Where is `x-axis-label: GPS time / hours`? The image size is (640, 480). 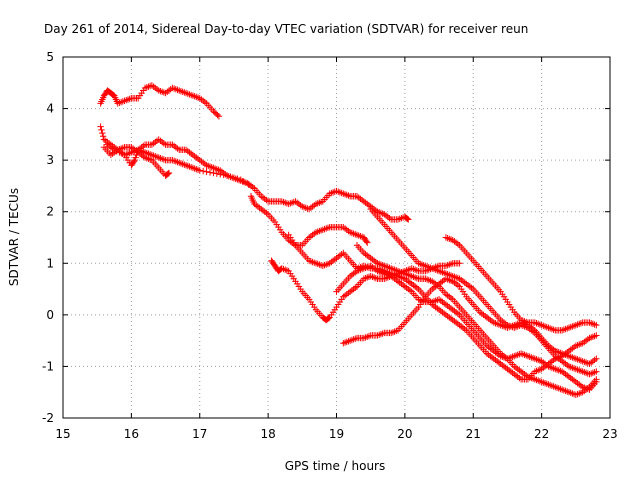
x-axis-label: GPS time / hours is located at coordinates (335, 466).